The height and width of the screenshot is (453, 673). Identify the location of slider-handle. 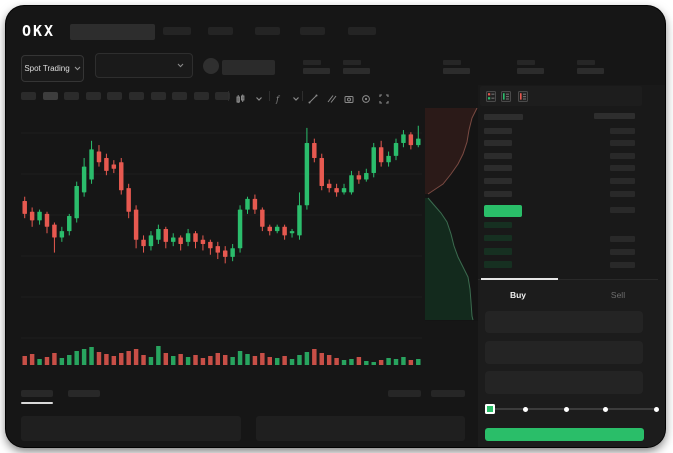
(490, 409).